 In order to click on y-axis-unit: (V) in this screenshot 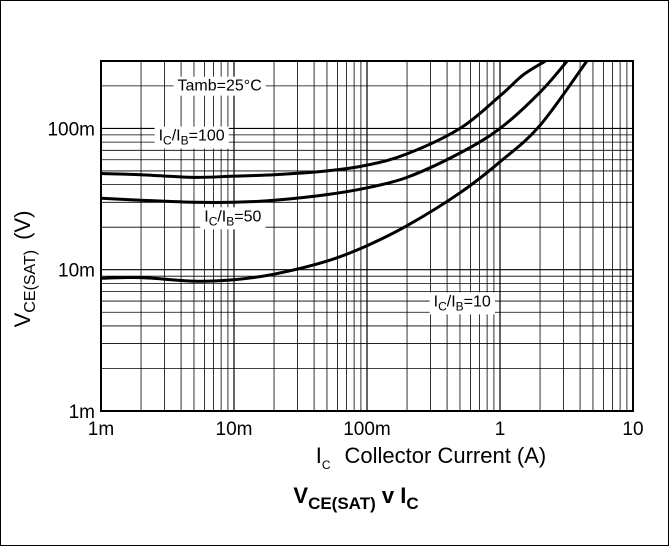, I will do `click(22, 225)`.